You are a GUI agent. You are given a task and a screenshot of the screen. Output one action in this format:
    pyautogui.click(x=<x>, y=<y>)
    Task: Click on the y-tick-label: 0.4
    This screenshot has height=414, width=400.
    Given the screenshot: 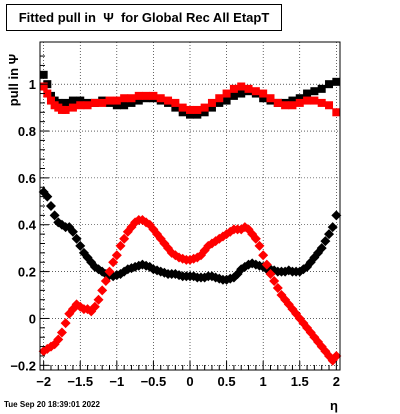 What is the action you would take?
    pyautogui.click(x=27, y=225)
    